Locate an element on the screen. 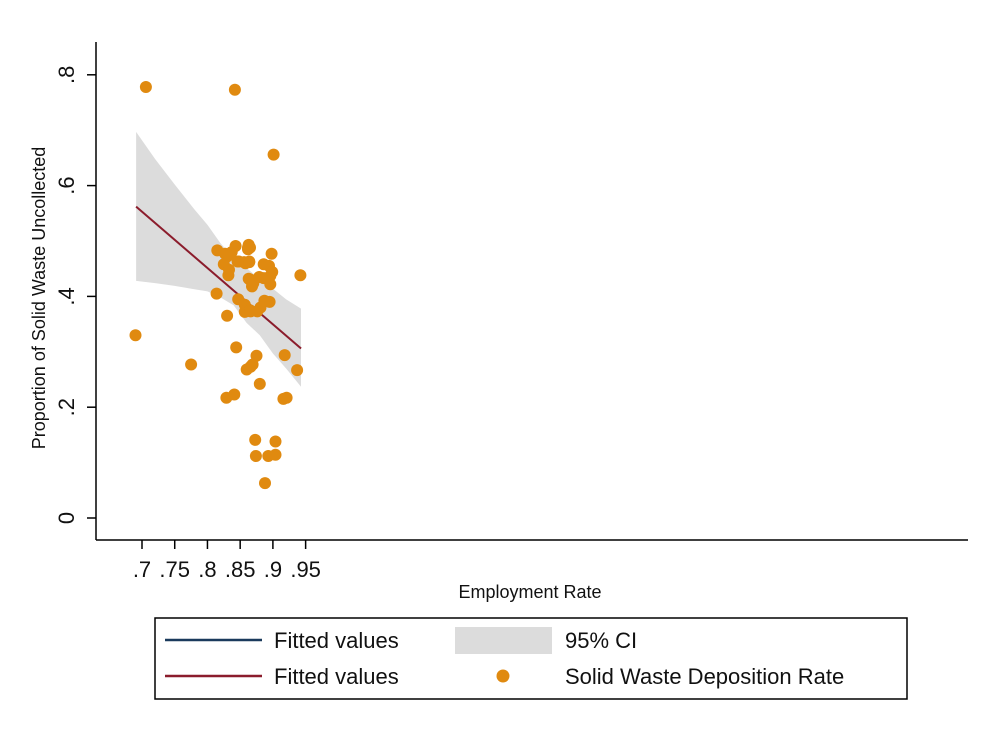 This screenshot has width=1000, height=729. y-axis-title: Proportion of Solid Waste Uncollected is located at coordinates (39, 298).